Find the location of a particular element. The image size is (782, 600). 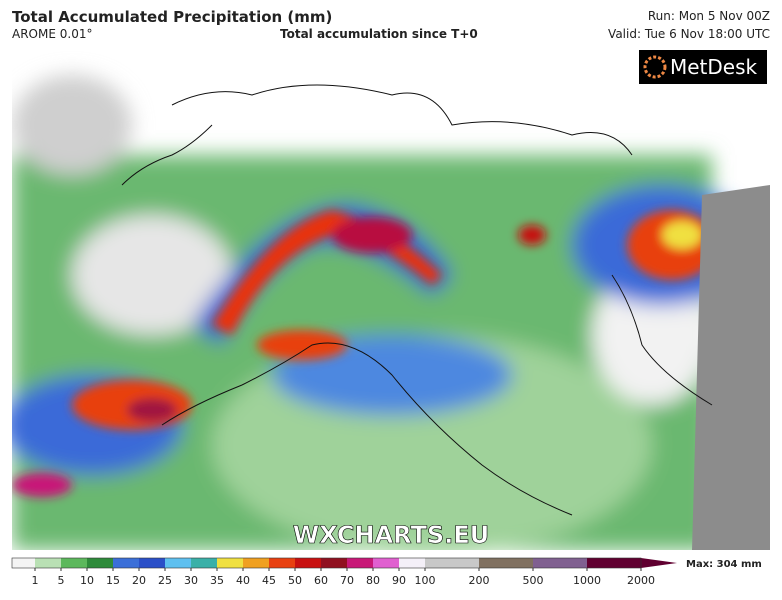

colorbar-label: 40 is located at coordinates (243, 580).